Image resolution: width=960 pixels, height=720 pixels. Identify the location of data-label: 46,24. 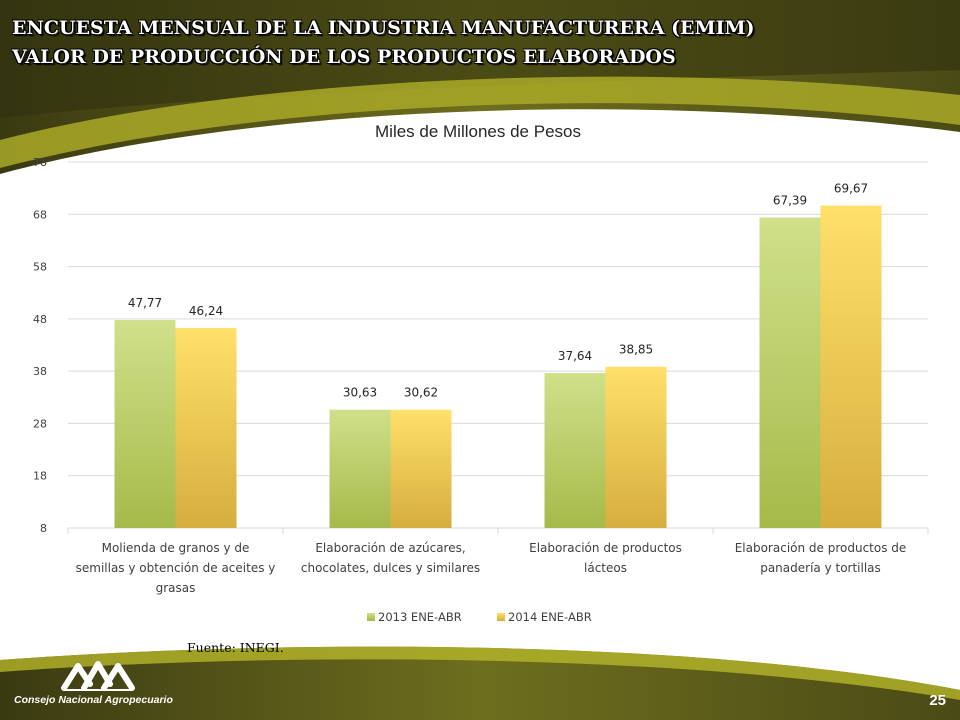
(206, 311).